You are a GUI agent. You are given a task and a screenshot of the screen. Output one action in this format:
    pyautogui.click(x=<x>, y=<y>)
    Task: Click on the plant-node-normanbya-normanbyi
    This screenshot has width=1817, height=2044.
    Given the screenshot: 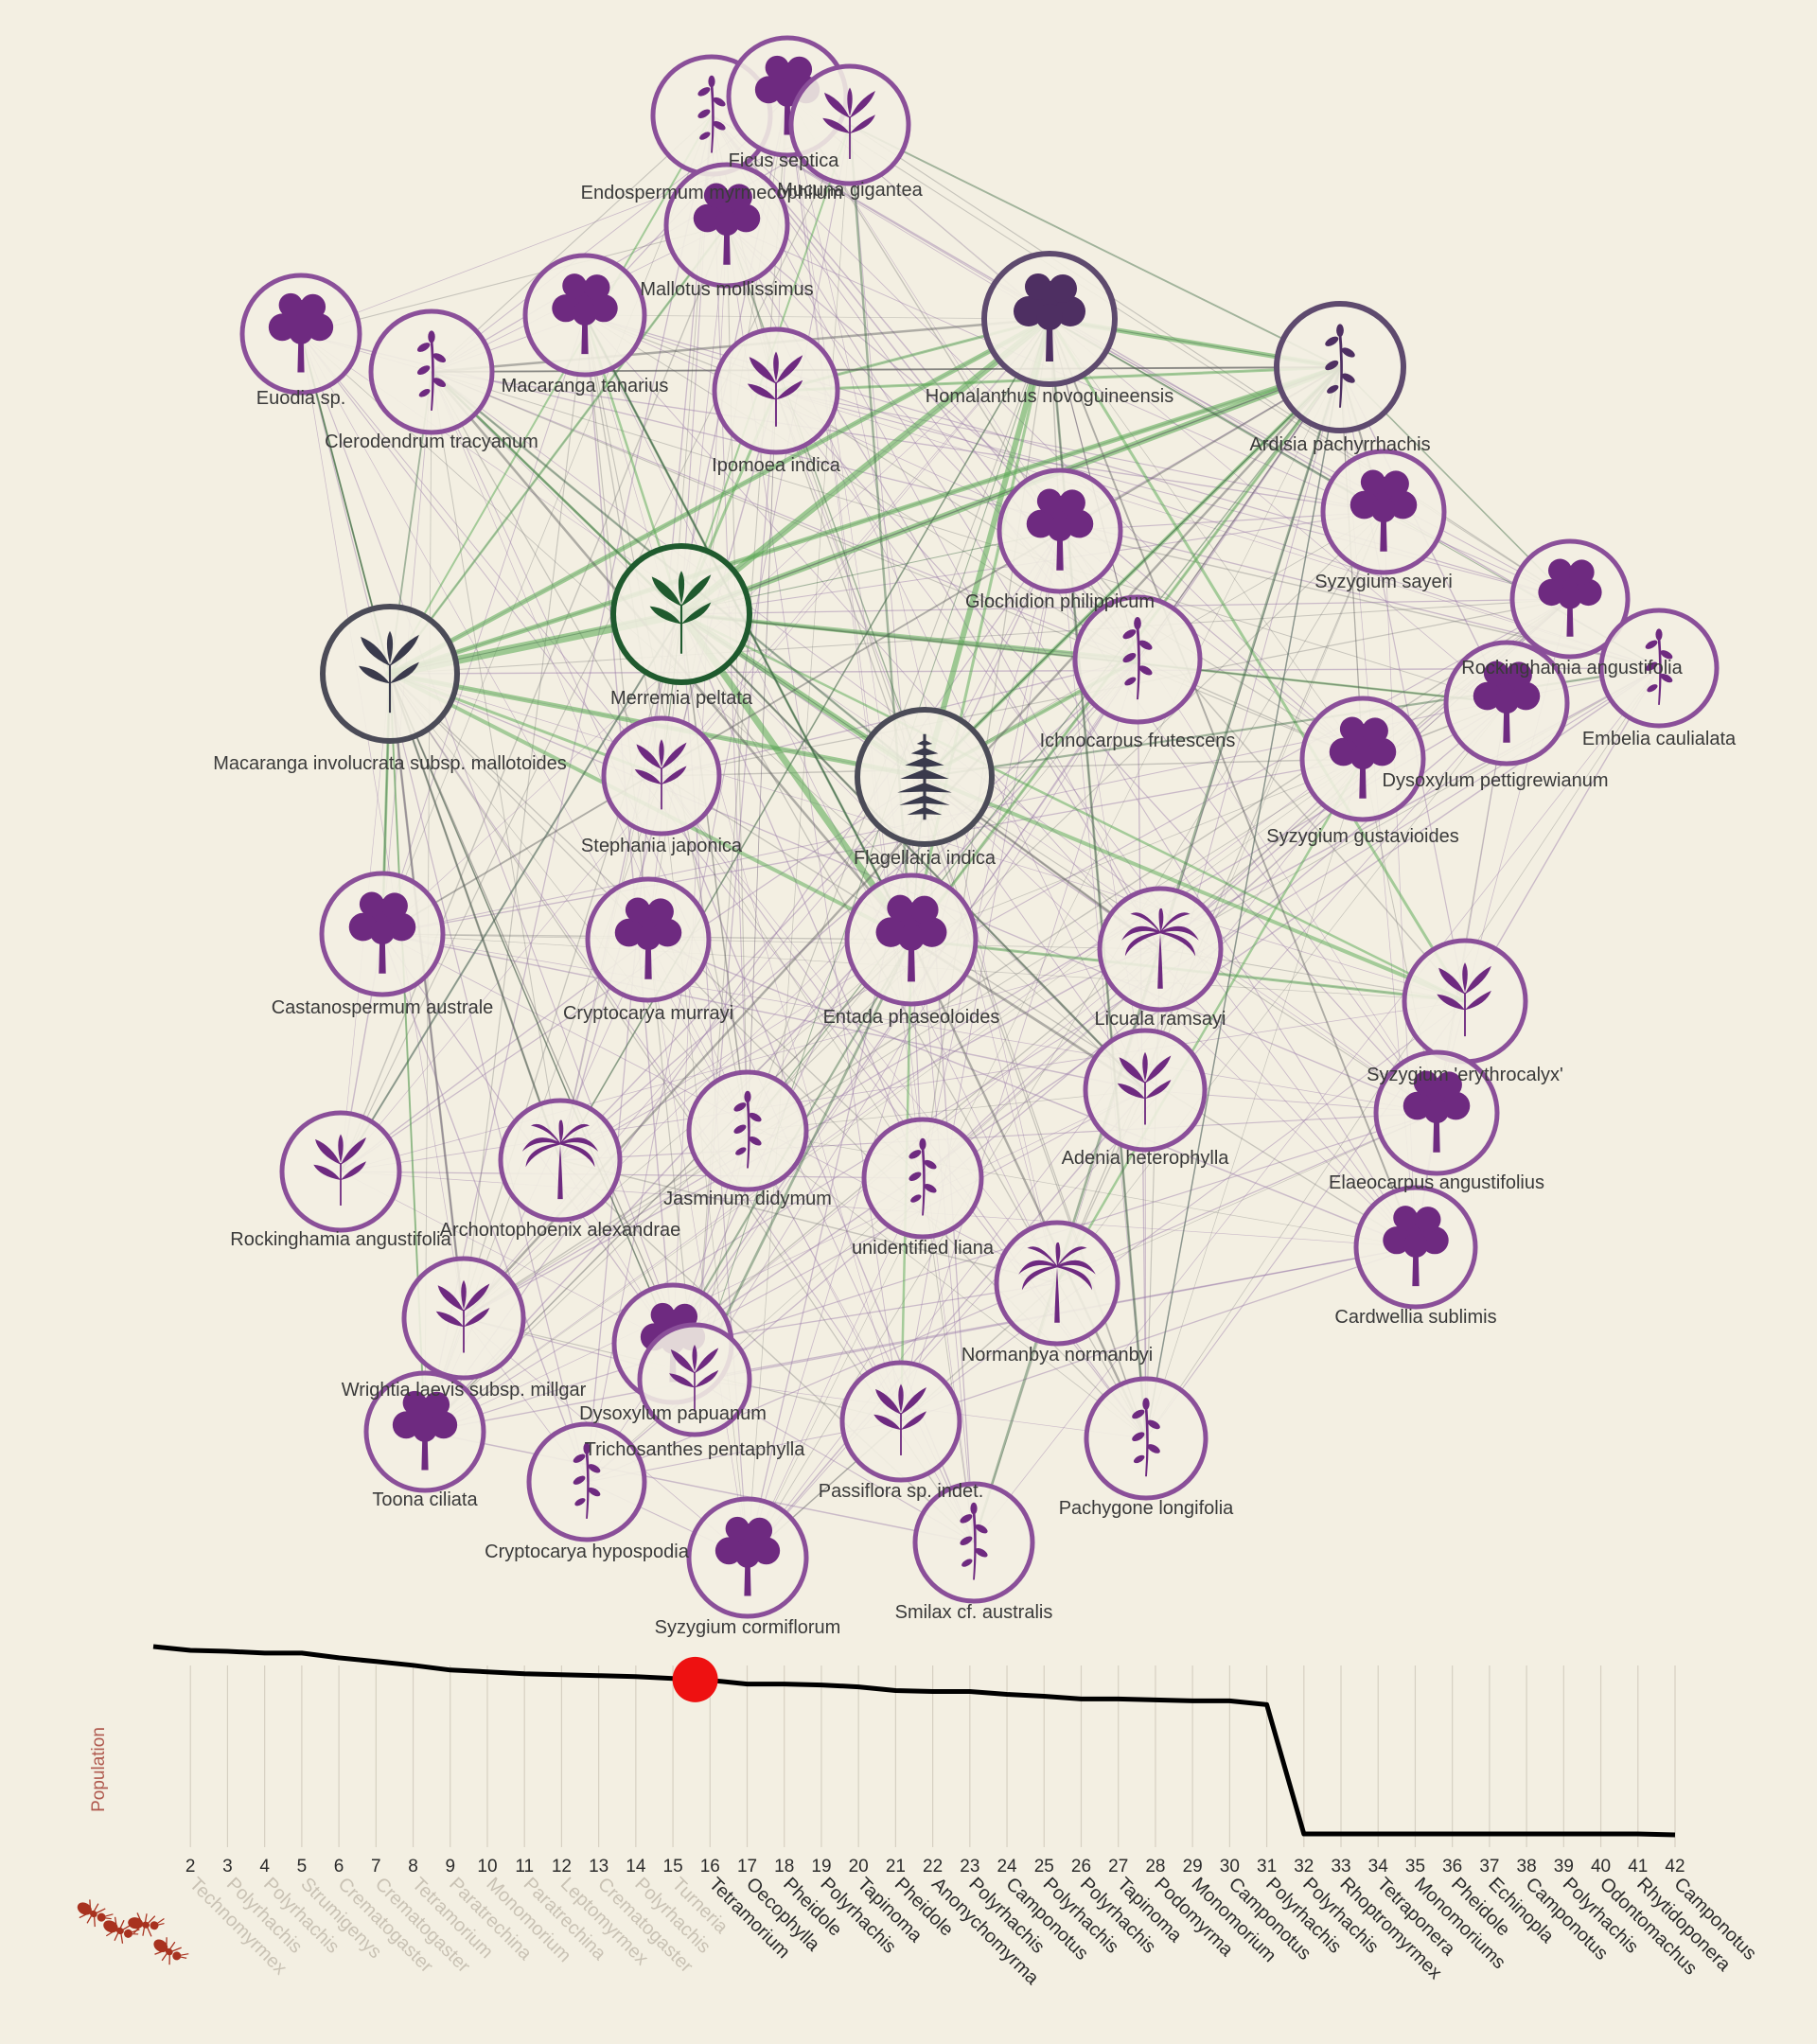 What is the action you would take?
    pyautogui.click(x=1057, y=1283)
    